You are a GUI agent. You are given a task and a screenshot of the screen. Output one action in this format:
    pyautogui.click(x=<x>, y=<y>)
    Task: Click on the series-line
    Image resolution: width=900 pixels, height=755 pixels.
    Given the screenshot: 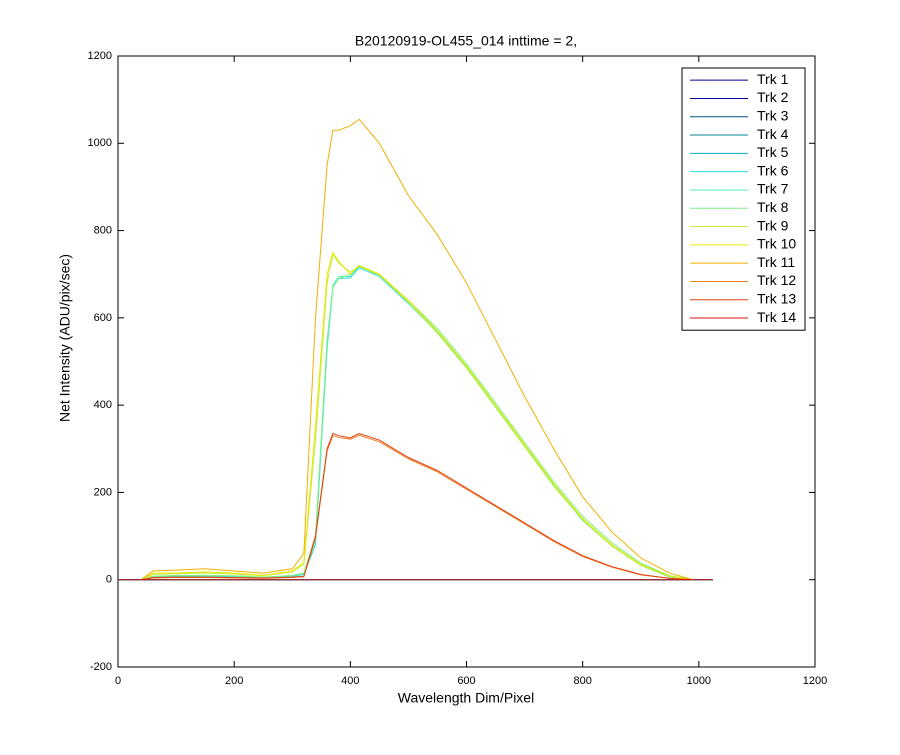 What is the action you would take?
    pyautogui.click(x=417, y=506)
    